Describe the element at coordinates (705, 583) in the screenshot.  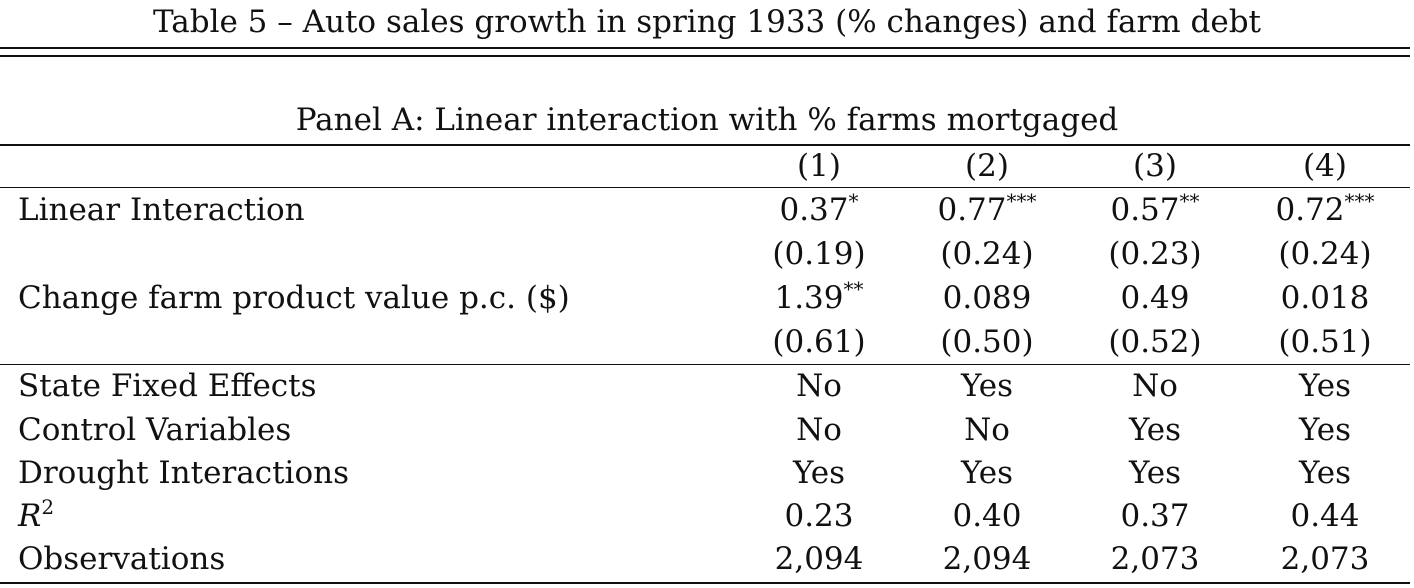
I see `table-bottom-rule` at that location.